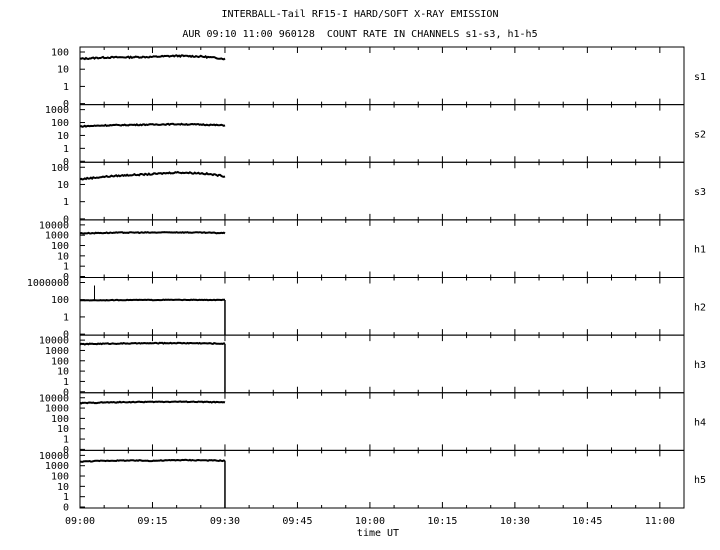 The height and width of the screenshot is (550, 720). I want to click on panel-label-s2: s2, so click(700, 134).